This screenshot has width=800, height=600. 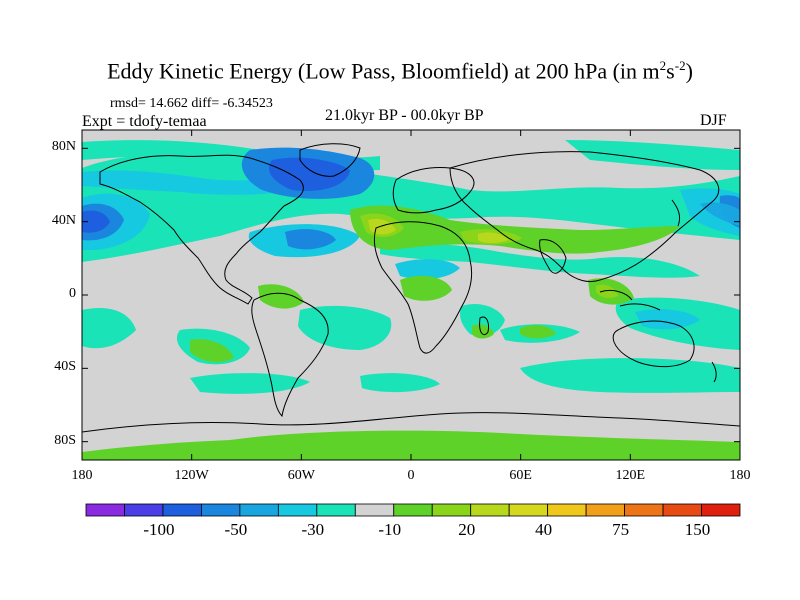 I want to click on y-tick-label: 80S, so click(x=65, y=440).